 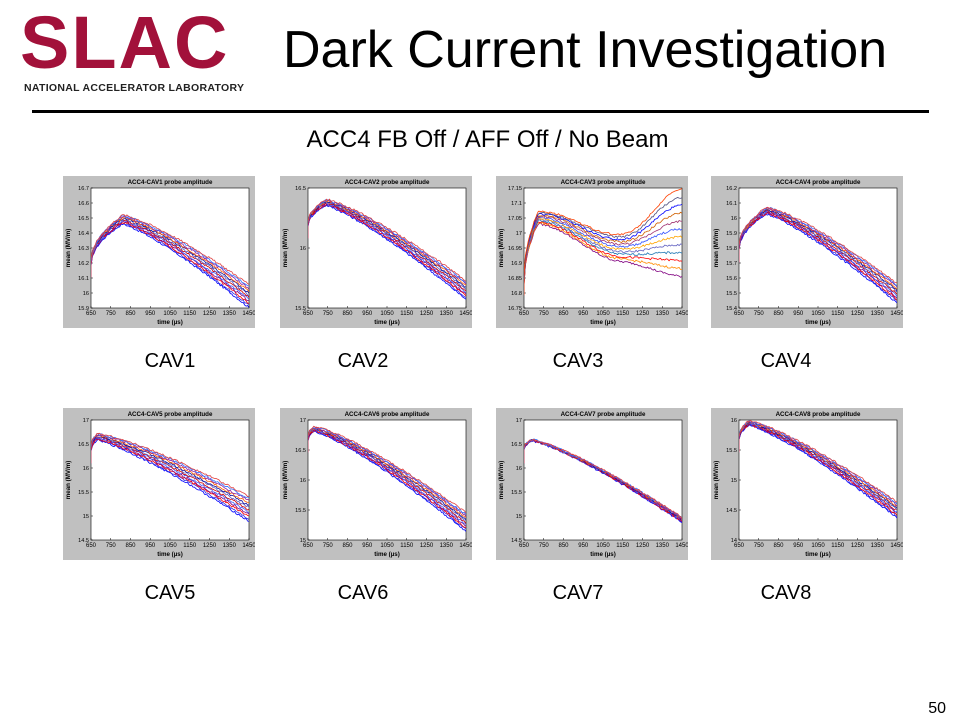 What do you see at coordinates (387, 414) in the screenshot?
I see `plot-title: ACC4-CAV6 probe amplitude` at bounding box center [387, 414].